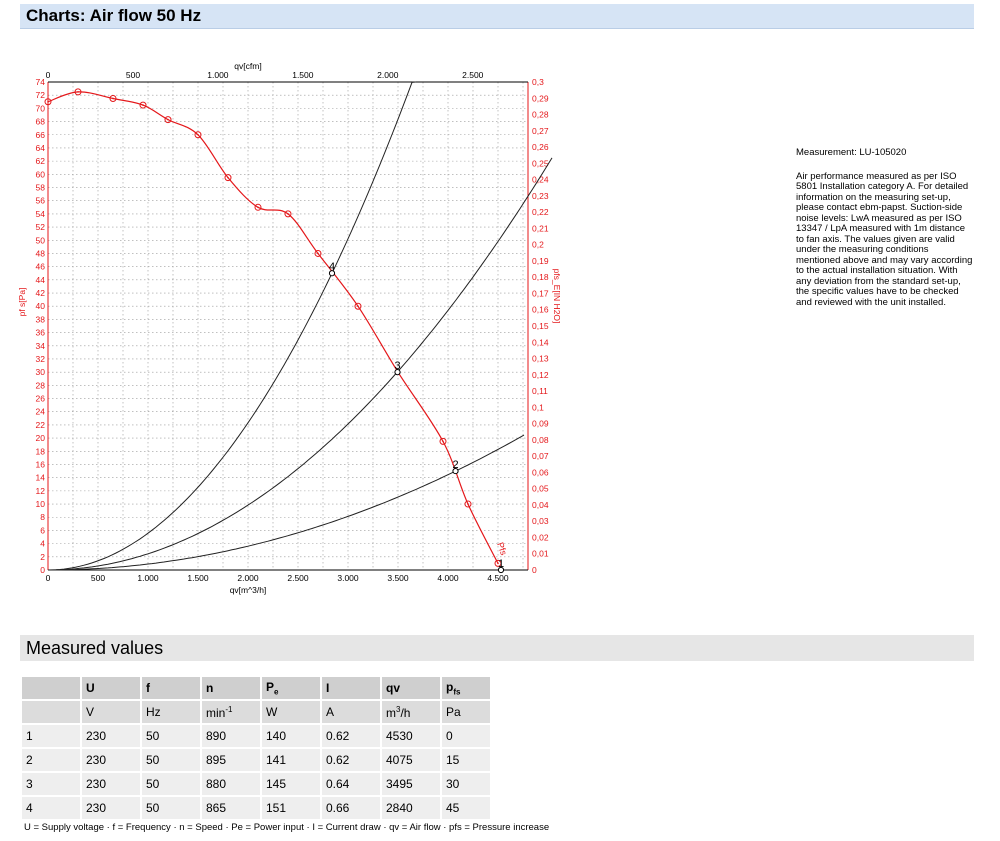 This screenshot has width=1000, height=841. What do you see at coordinates (41, 148) in the screenshot?
I see `y-tick-label: 64` at bounding box center [41, 148].